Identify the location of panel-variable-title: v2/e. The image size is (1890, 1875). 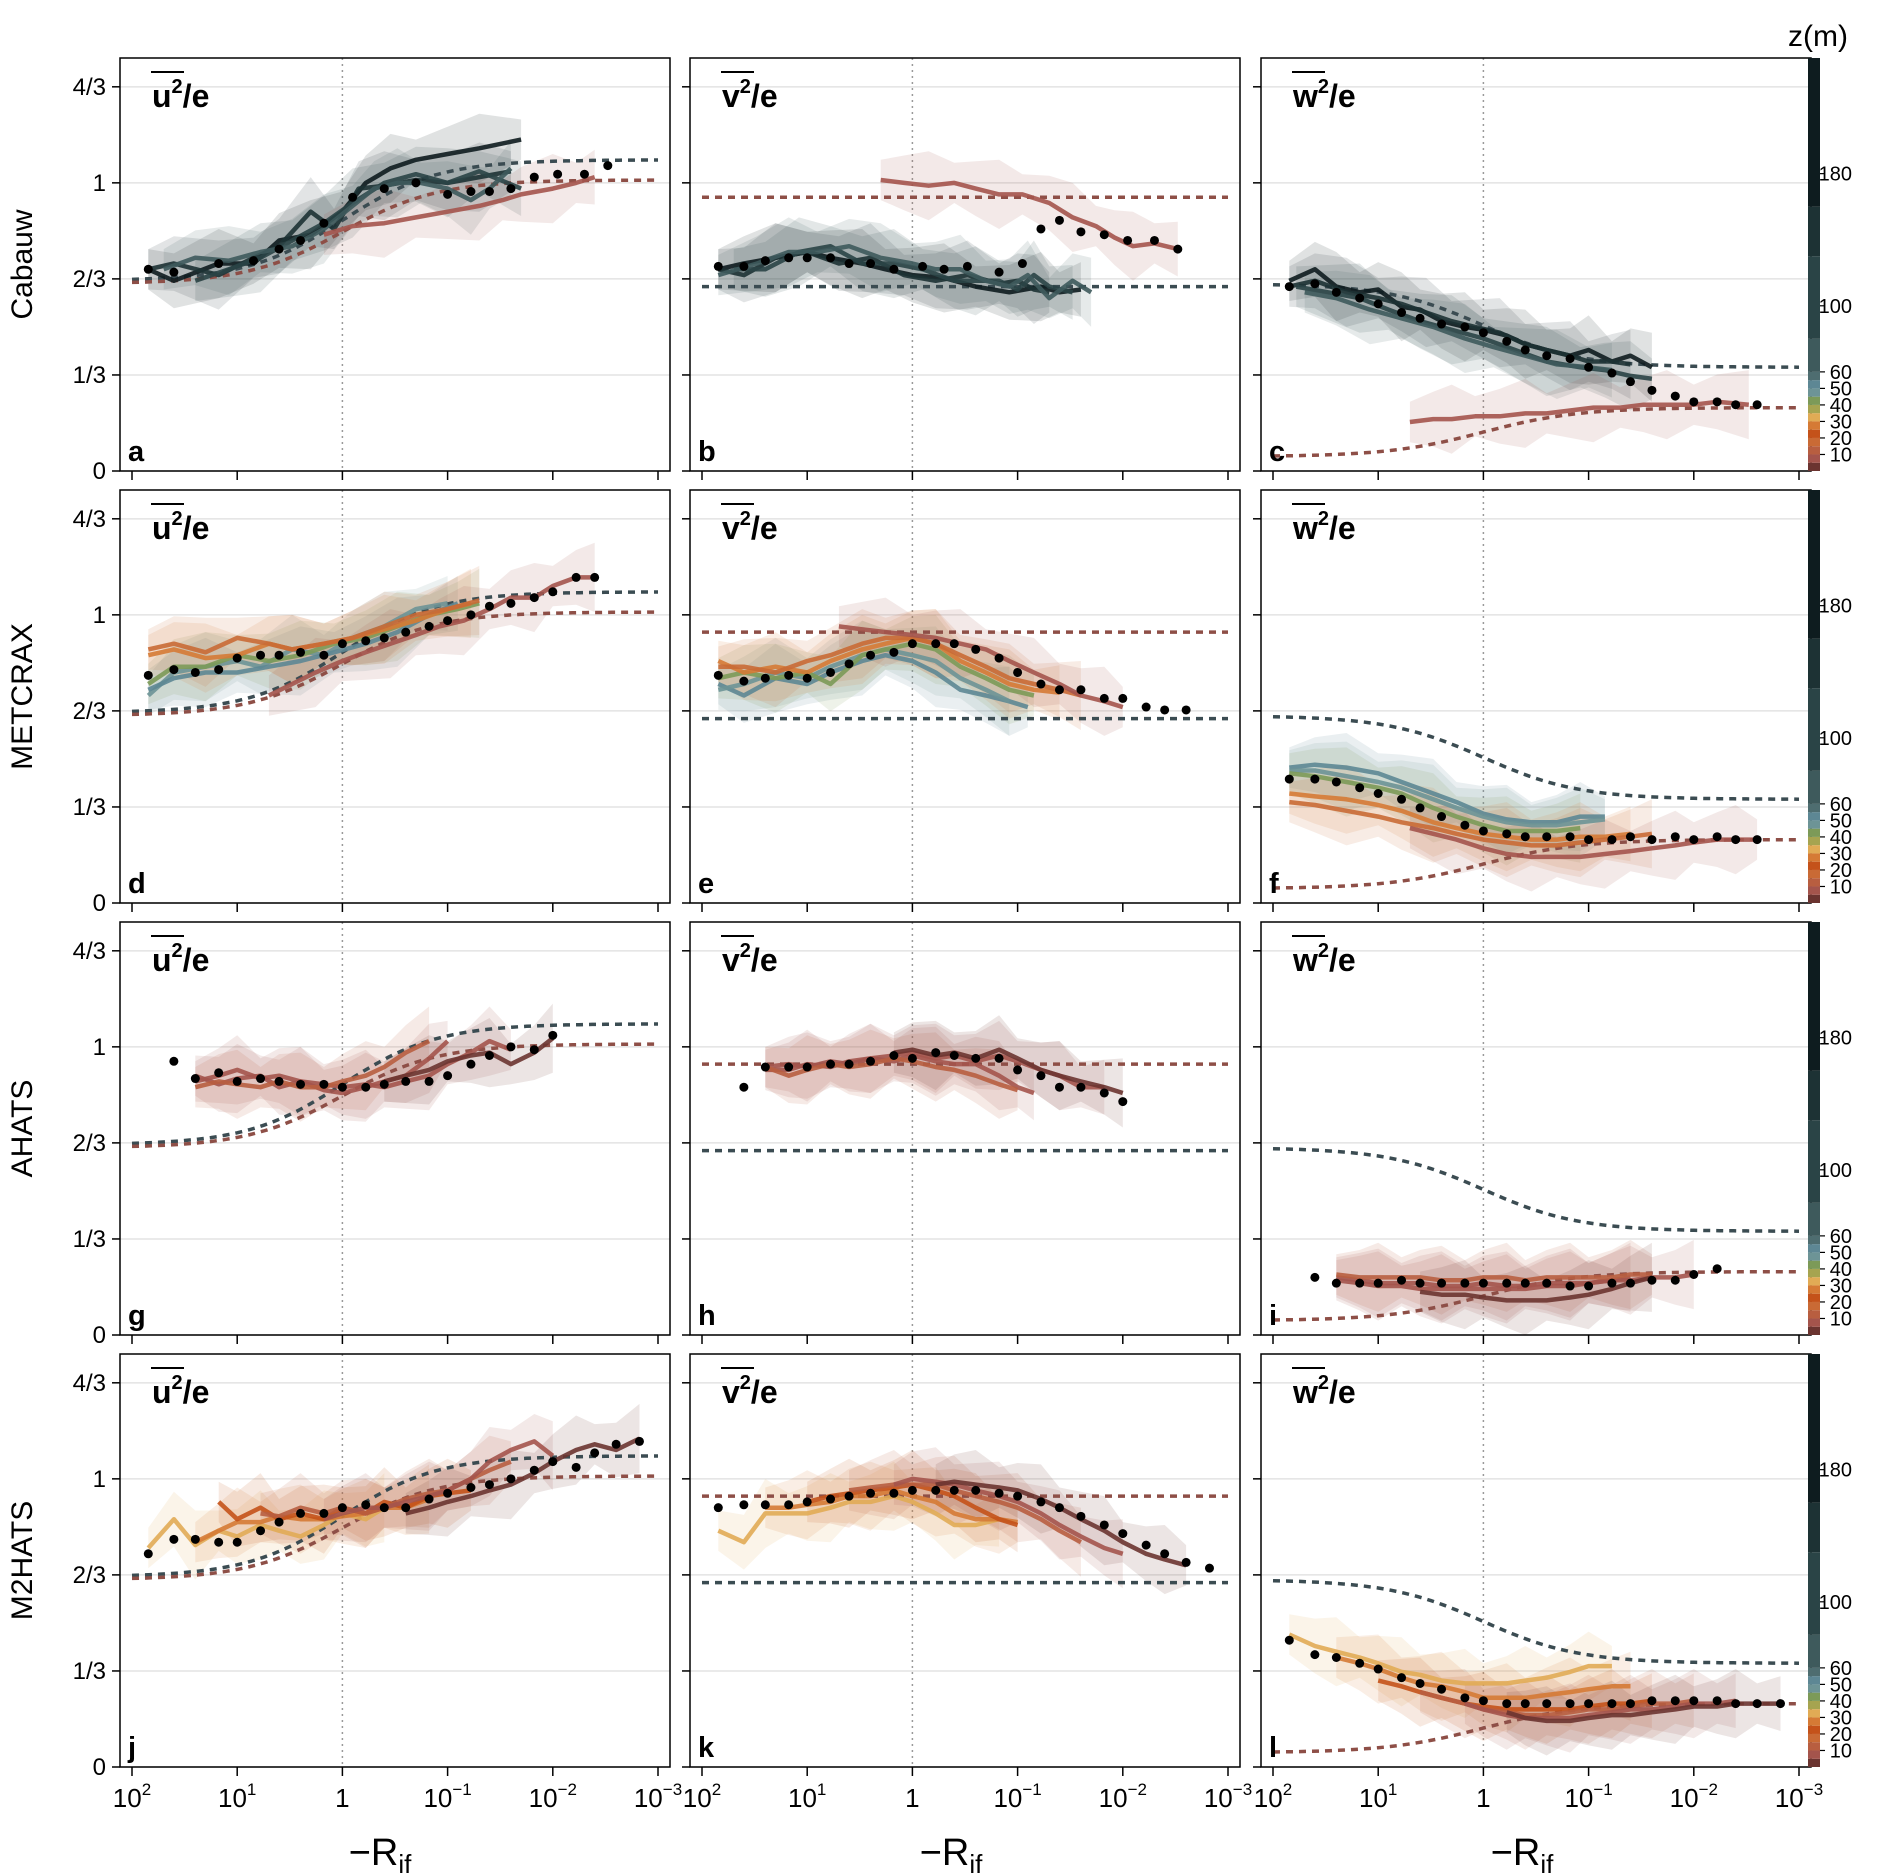
(750, 527).